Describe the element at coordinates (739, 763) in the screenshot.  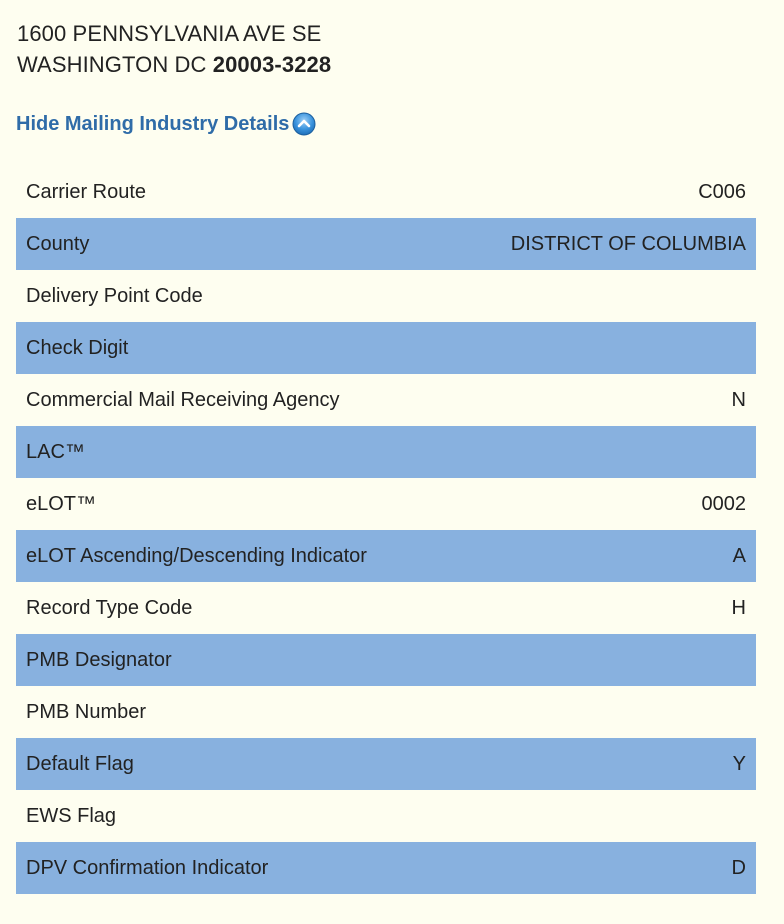
I see `detail-value: Y` at that location.